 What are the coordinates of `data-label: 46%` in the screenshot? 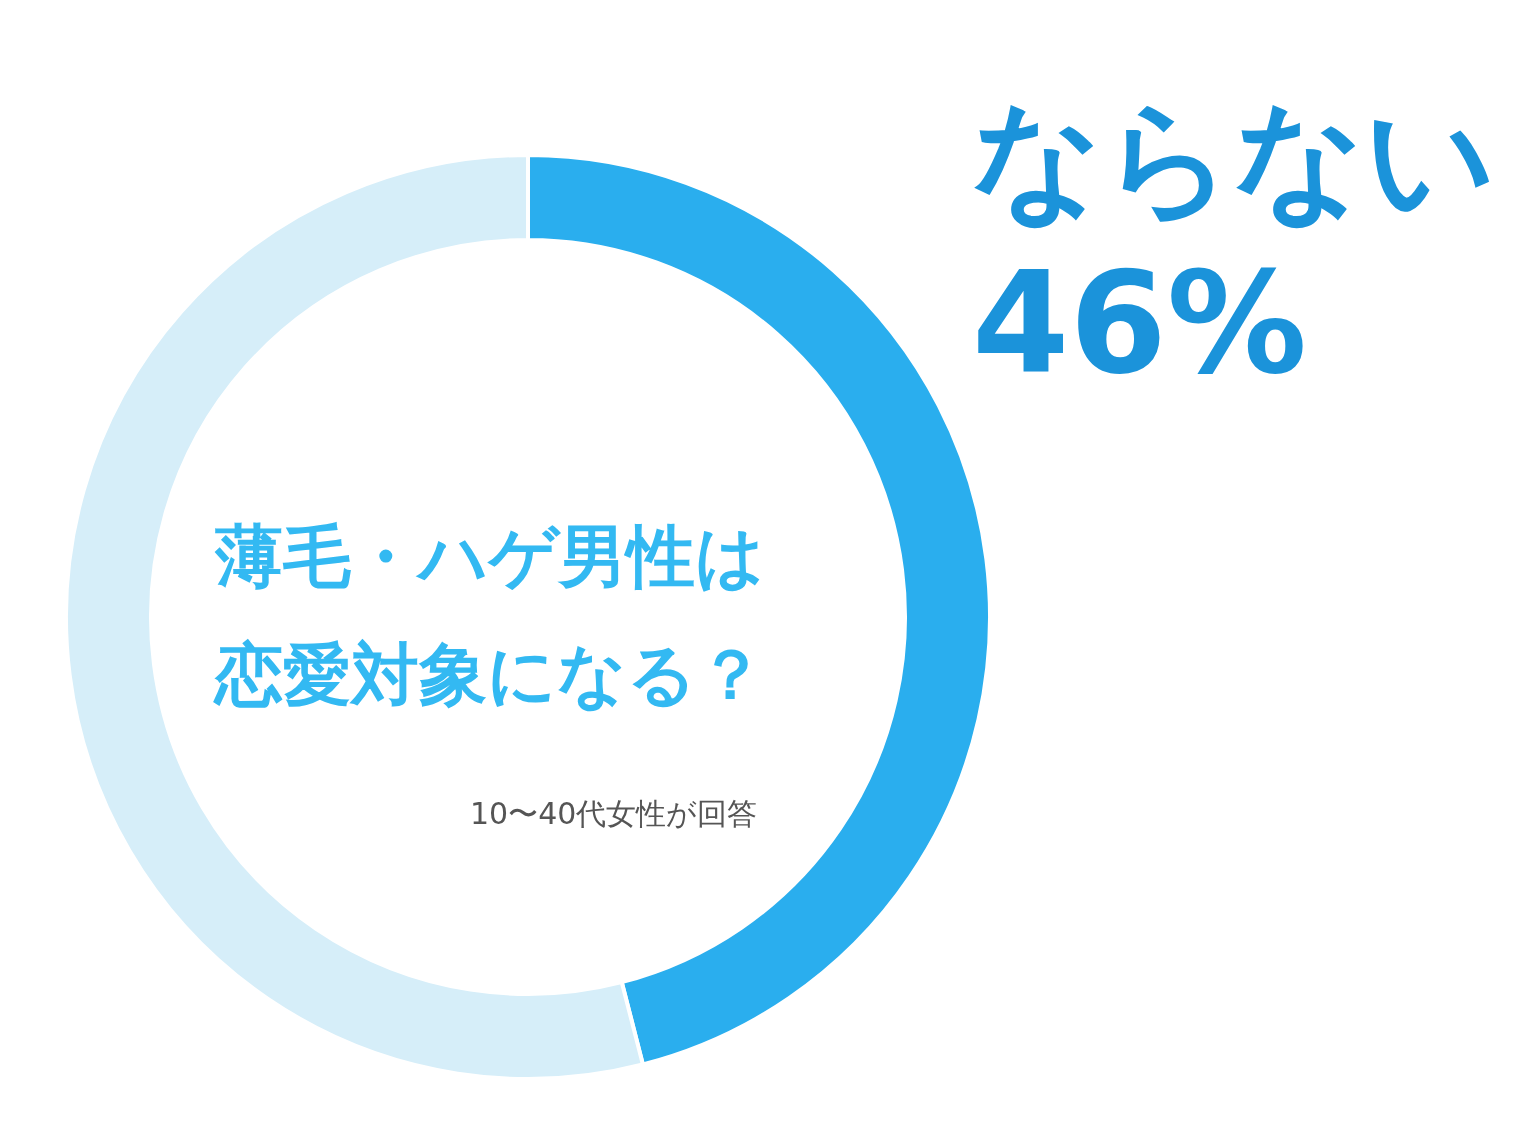 It's located at (1140, 323).